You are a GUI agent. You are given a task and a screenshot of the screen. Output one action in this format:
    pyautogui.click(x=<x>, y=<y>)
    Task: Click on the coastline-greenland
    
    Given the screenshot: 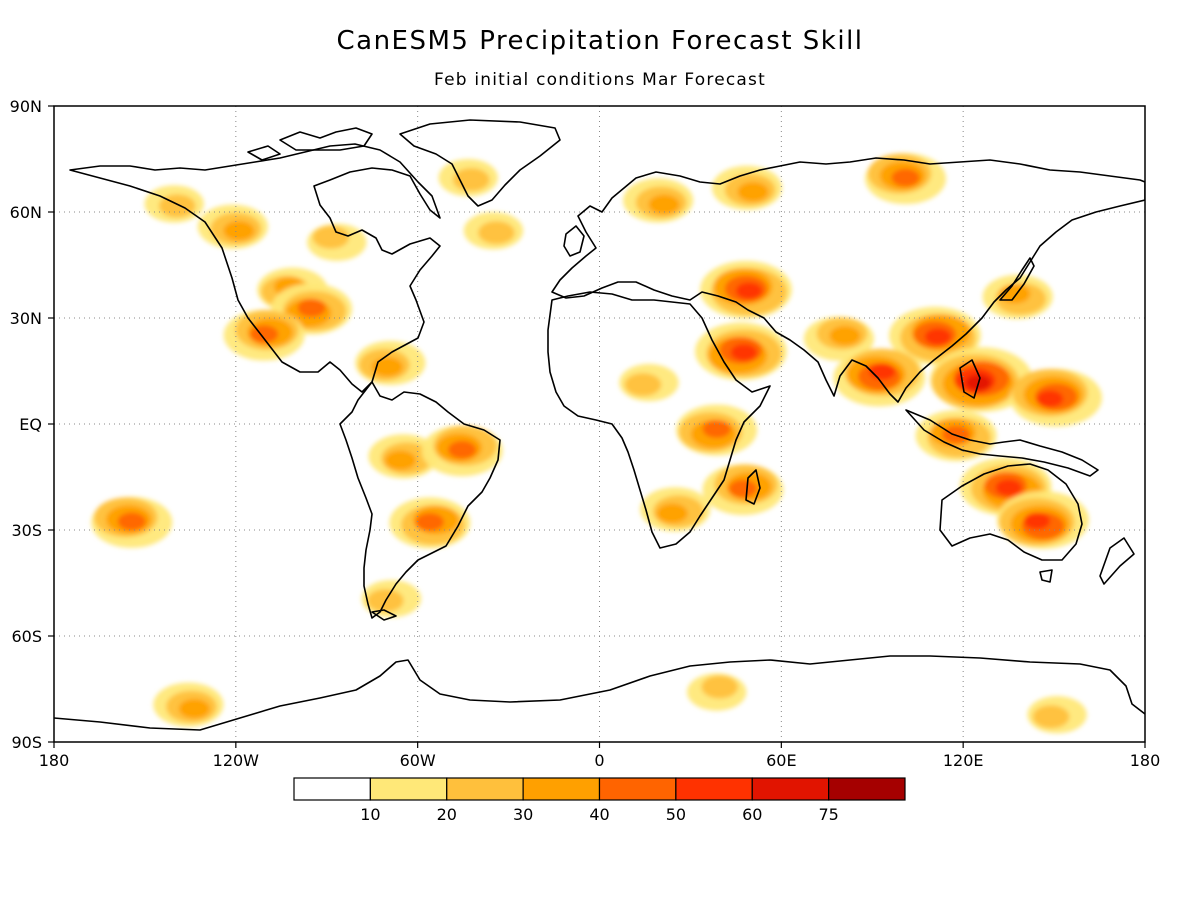 What is the action you would take?
    pyautogui.click(x=480, y=163)
    